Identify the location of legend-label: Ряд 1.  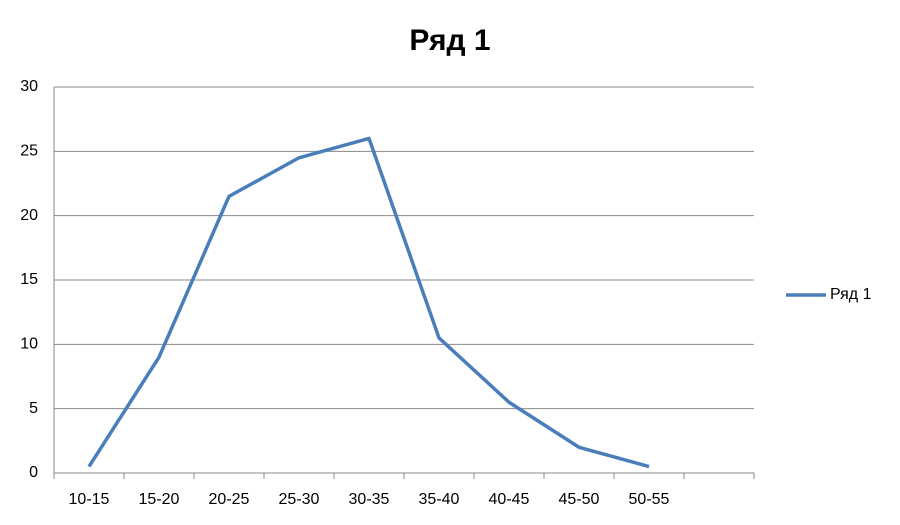
(851, 294).